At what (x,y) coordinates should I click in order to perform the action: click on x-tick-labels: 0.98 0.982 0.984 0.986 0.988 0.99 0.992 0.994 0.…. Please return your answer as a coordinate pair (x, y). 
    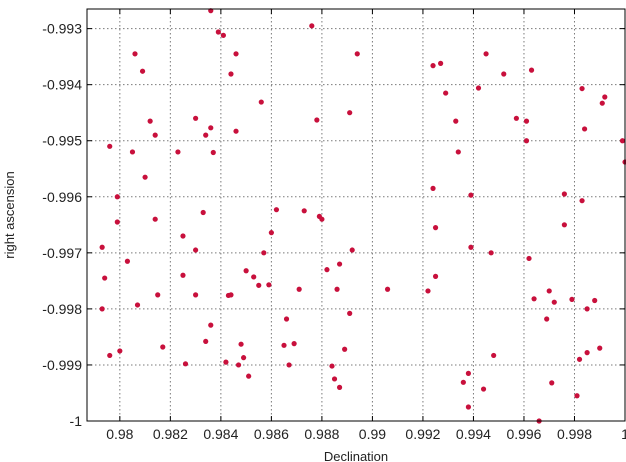
    Looking at the image, I should click on (366, 434).